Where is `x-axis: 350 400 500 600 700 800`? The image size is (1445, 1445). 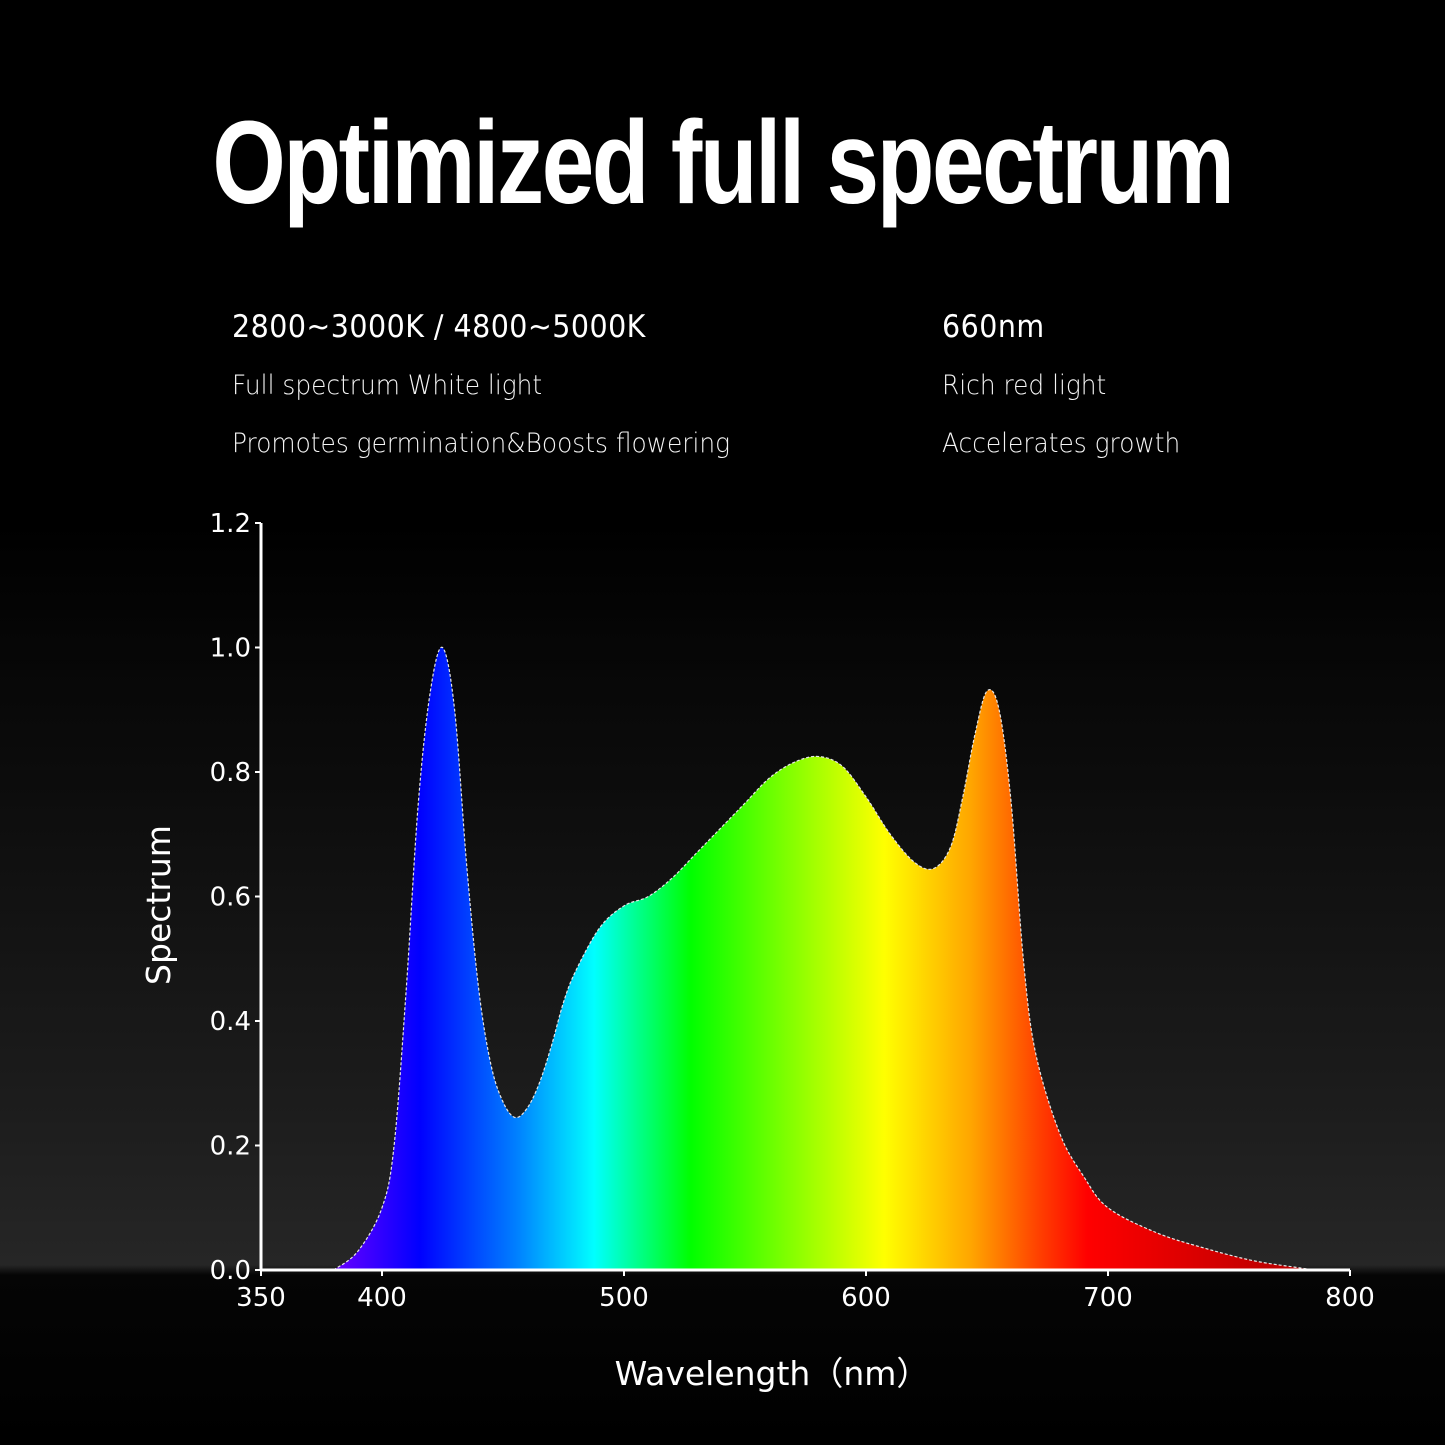
x-axis: 350 400 500 600 700 800 is located at coordinates (805, 1290).